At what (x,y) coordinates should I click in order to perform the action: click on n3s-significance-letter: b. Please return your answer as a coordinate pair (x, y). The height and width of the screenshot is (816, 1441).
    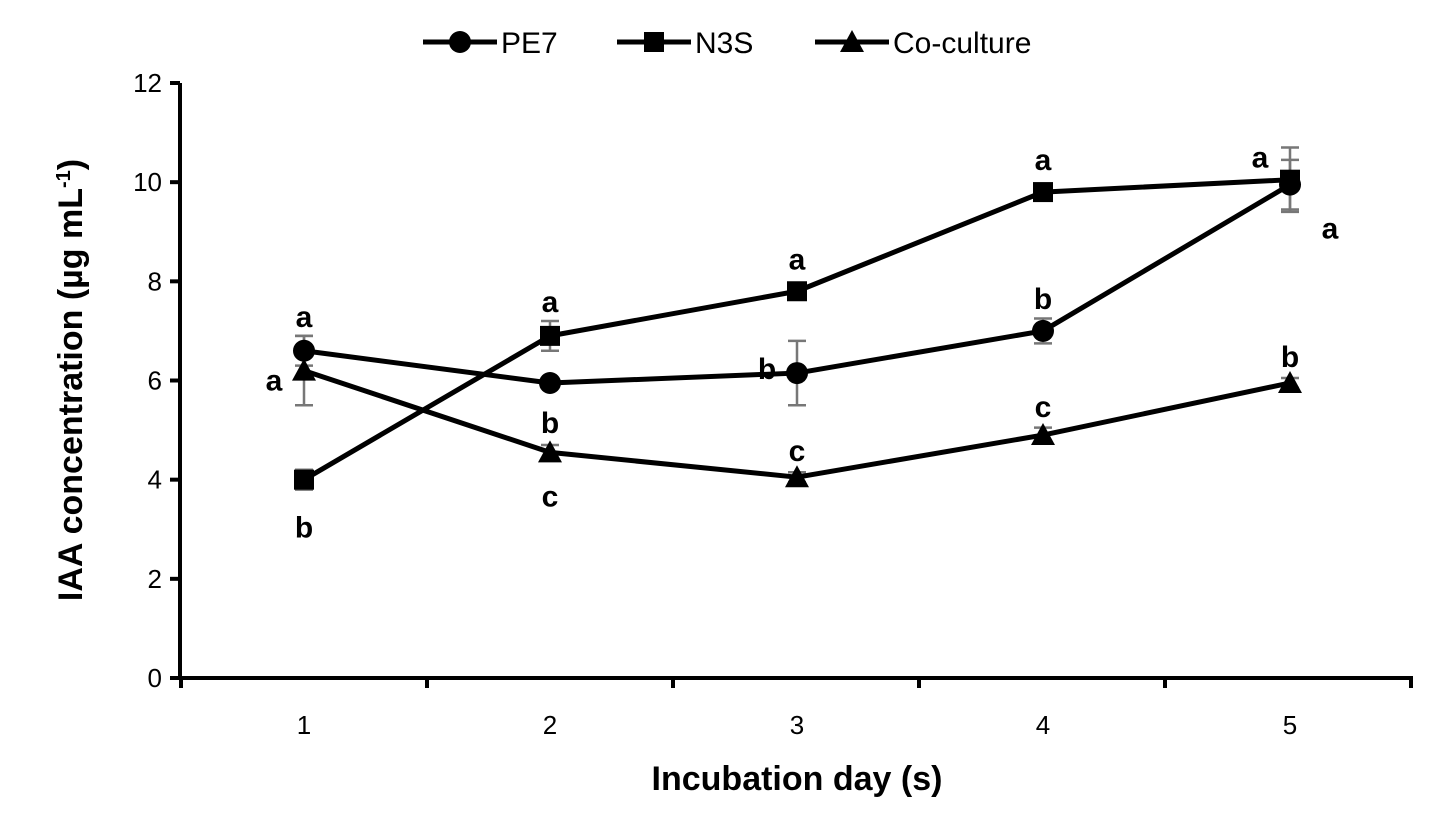
    Looking at the image, I should click on (304, 528).